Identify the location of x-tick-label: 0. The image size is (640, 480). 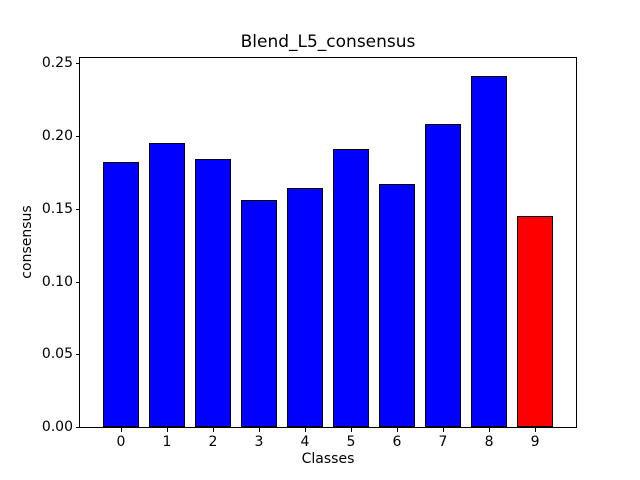
(121, 442).